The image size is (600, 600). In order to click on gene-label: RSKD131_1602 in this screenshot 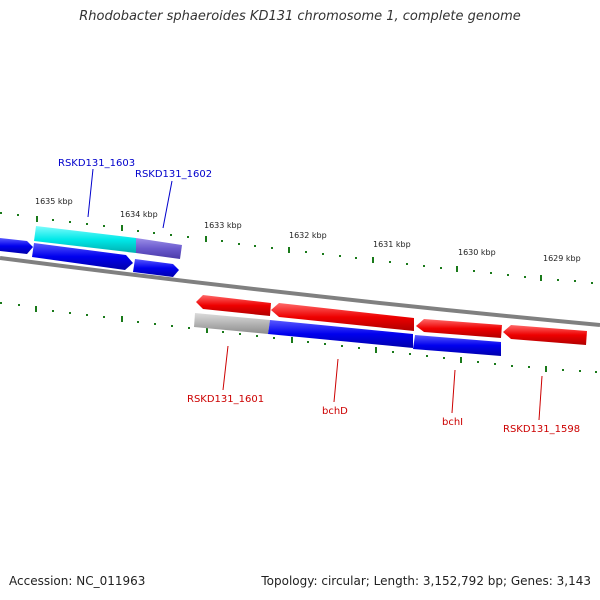, I will do `click(173, 174)`.